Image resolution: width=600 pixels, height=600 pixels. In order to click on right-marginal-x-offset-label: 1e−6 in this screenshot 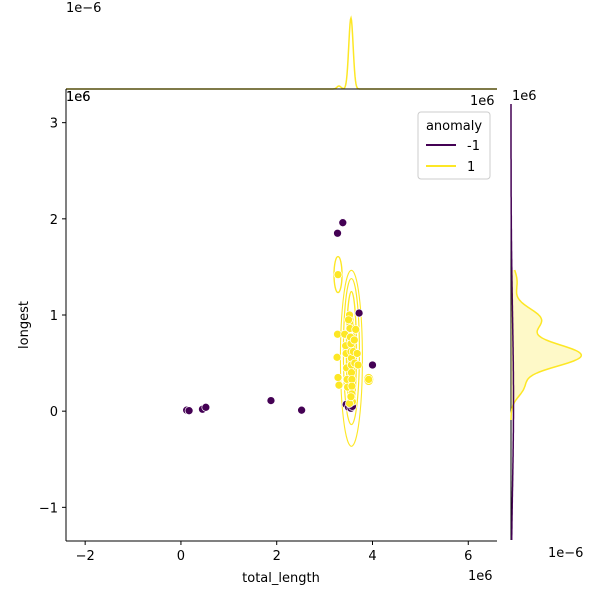, I will do `click(565, 553)`.